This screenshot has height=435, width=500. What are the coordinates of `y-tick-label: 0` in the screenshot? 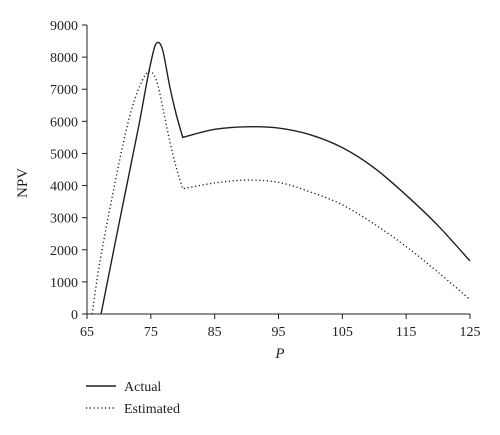 It's located at (74, 315).